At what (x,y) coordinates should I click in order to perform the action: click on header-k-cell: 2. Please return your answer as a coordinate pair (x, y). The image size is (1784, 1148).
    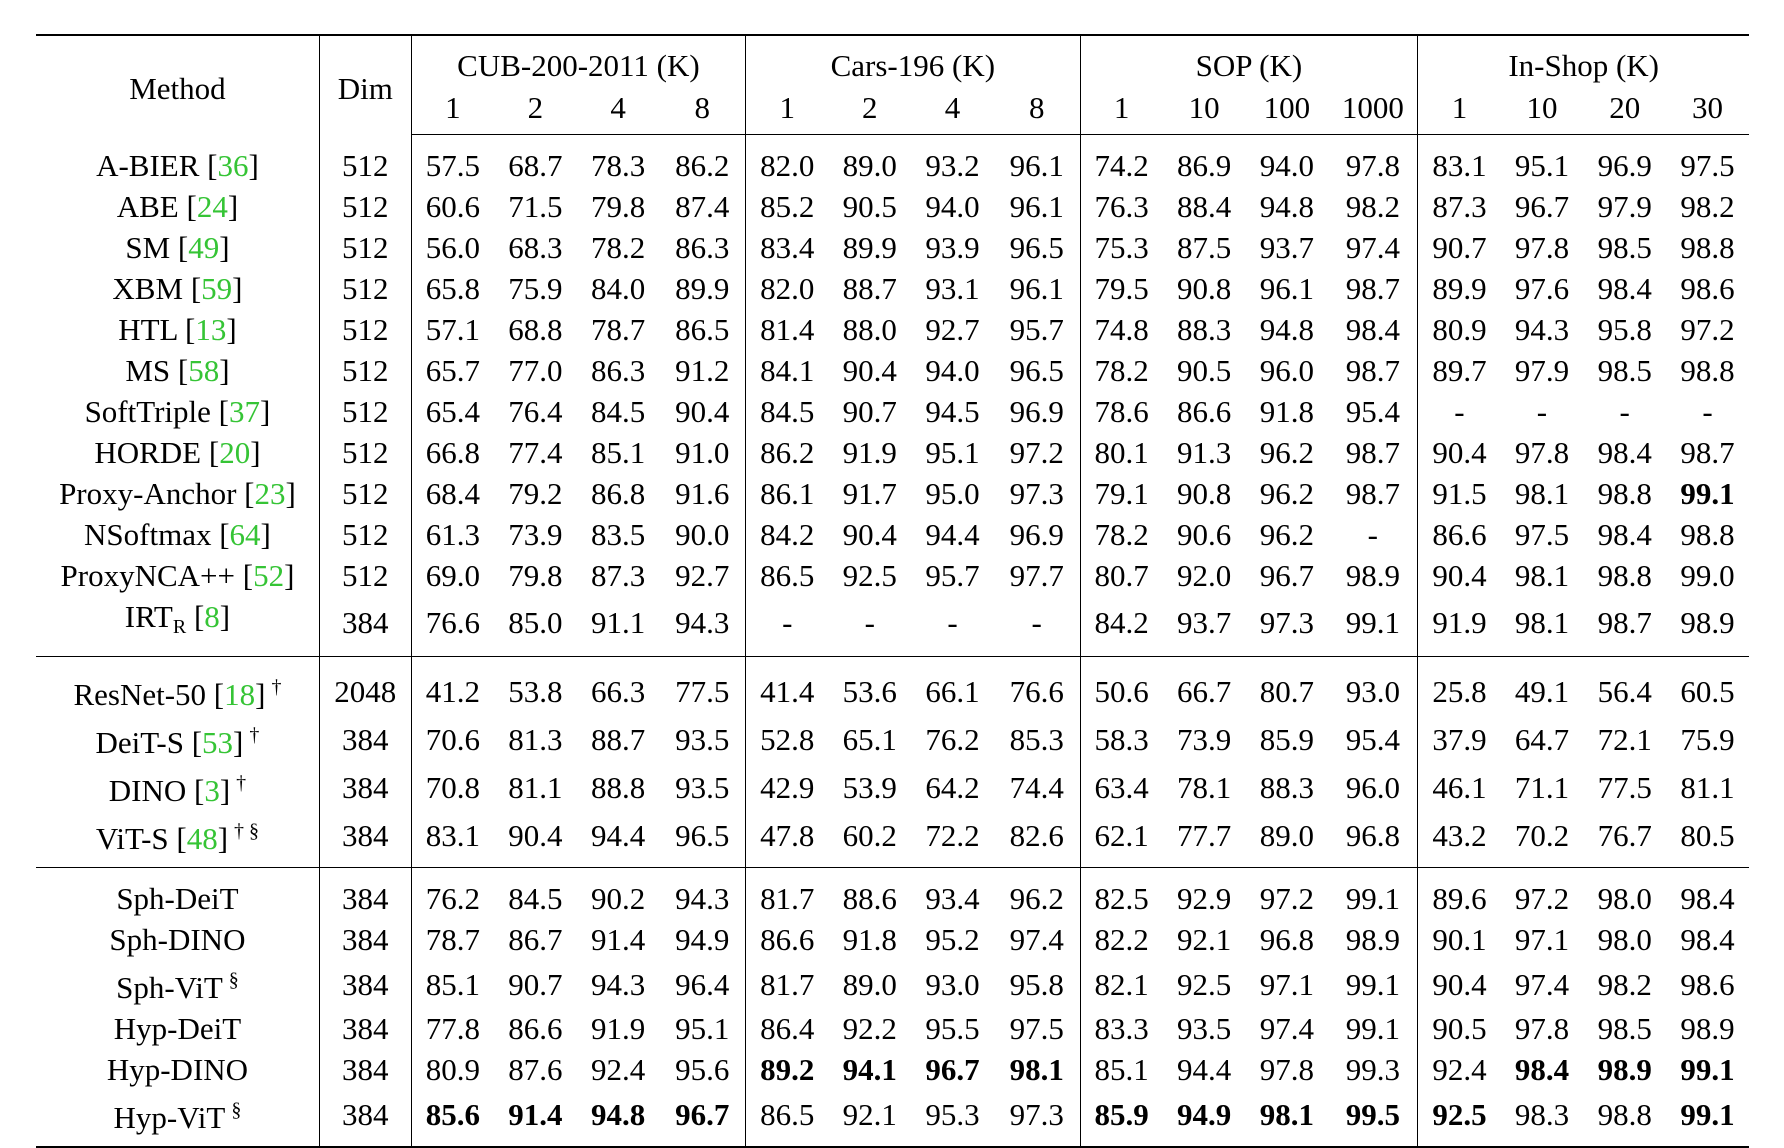
    Looking at the image, I should click on (870, 111).